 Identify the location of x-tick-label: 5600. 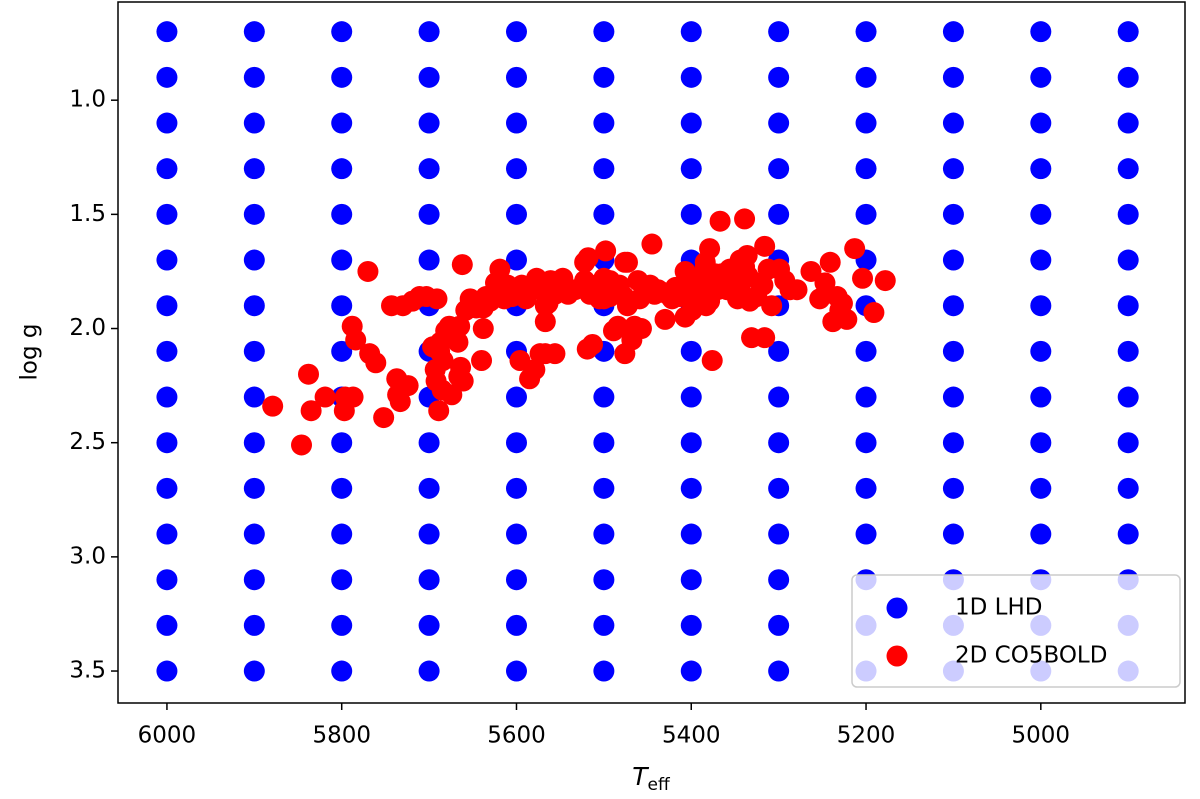
(516, 736).